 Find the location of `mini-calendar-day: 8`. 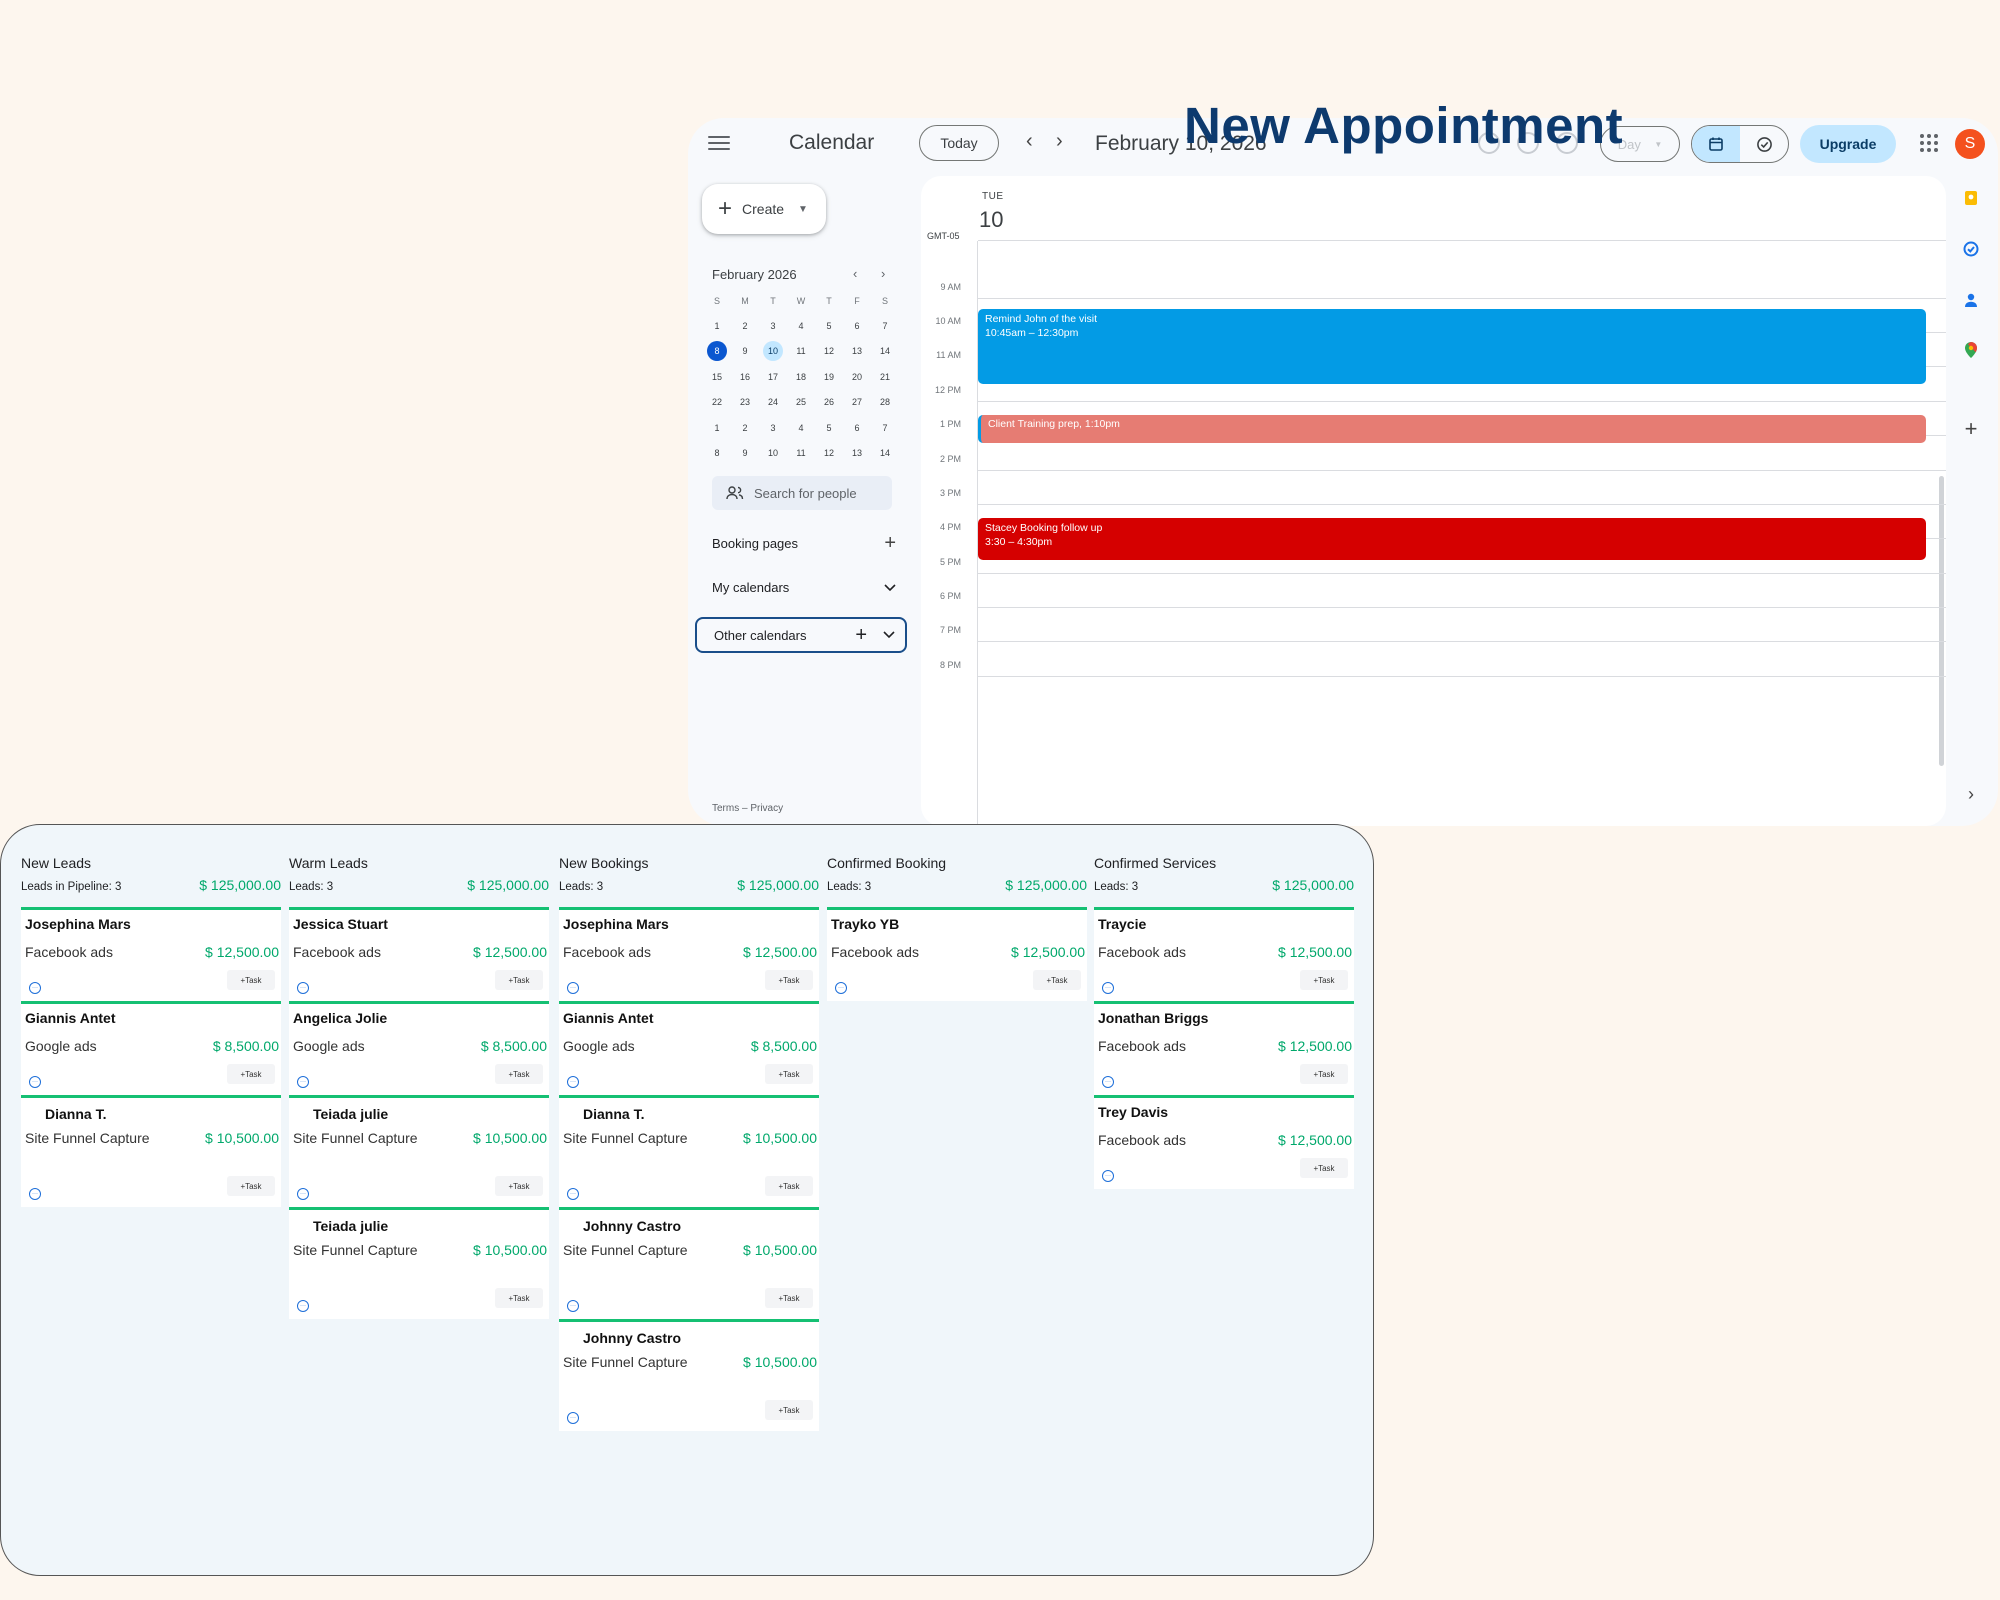

mini-calendar-day: 8 is located at coordinates (717, 454).